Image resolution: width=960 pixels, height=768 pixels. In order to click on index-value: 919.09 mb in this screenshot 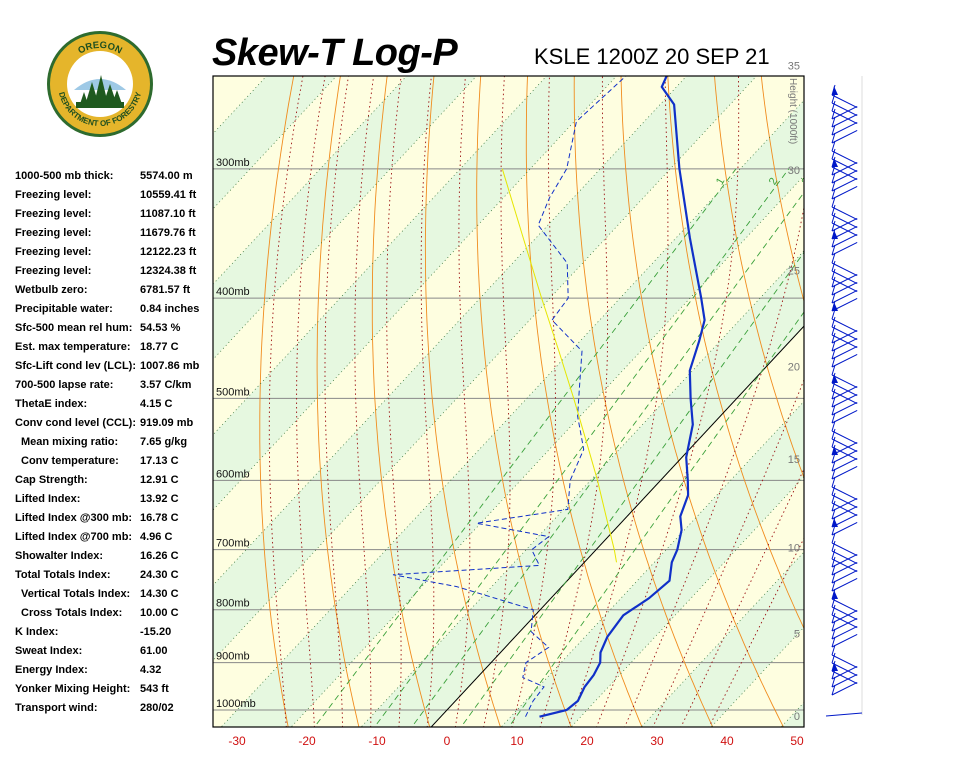, I will do `click(167, 423)`.